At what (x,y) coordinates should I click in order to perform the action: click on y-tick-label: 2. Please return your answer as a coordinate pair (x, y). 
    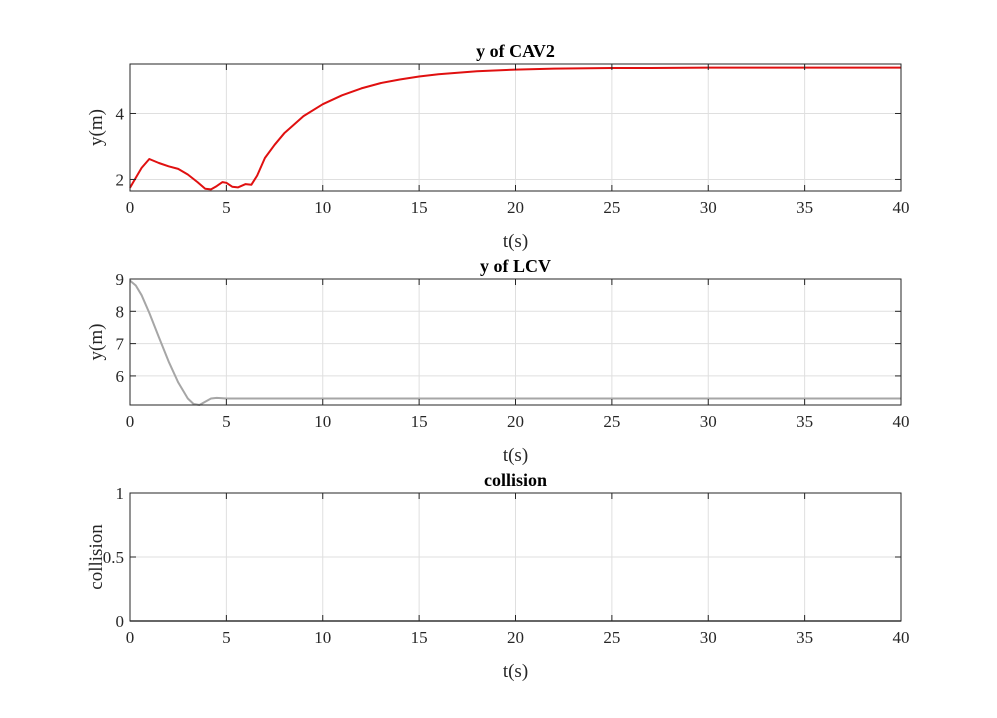
    Looking at the image, I should click on (120, 179).